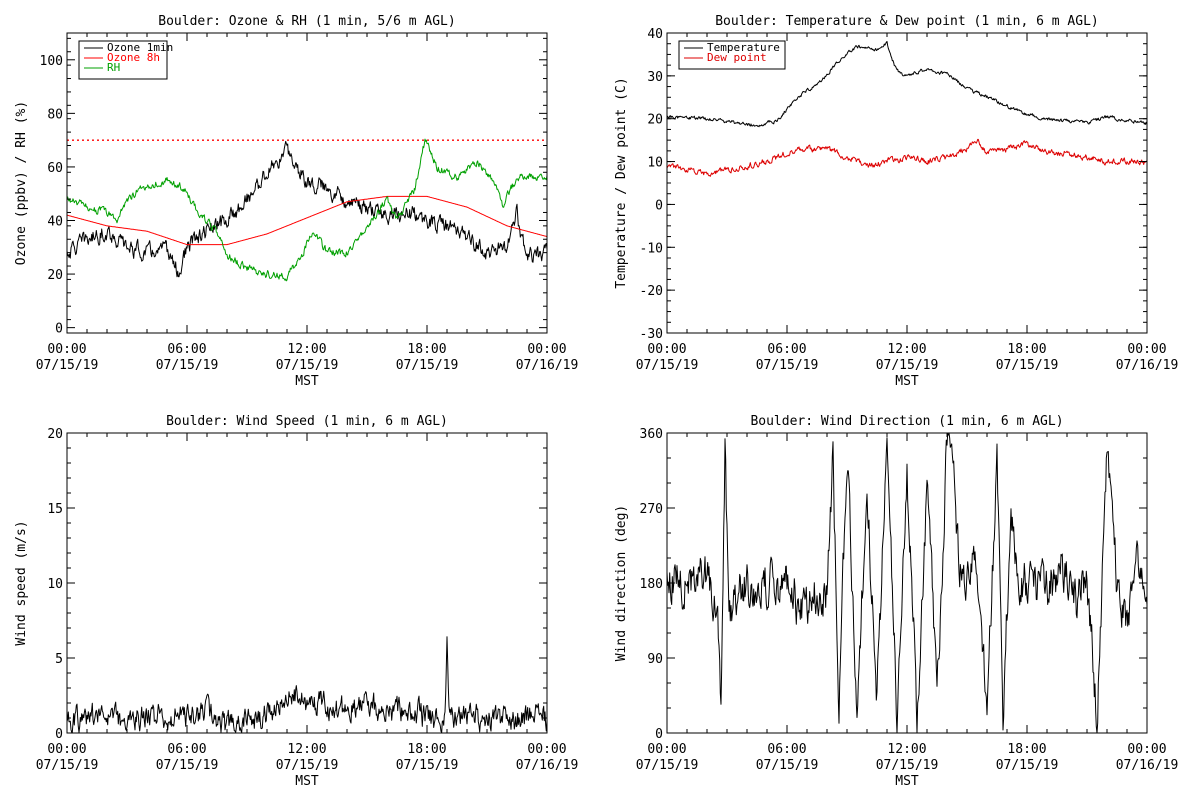  What do you see at coordinates (651, 584) in the screenshot?
I see `y-tick-label: 180` at bounding box center [651, 584].